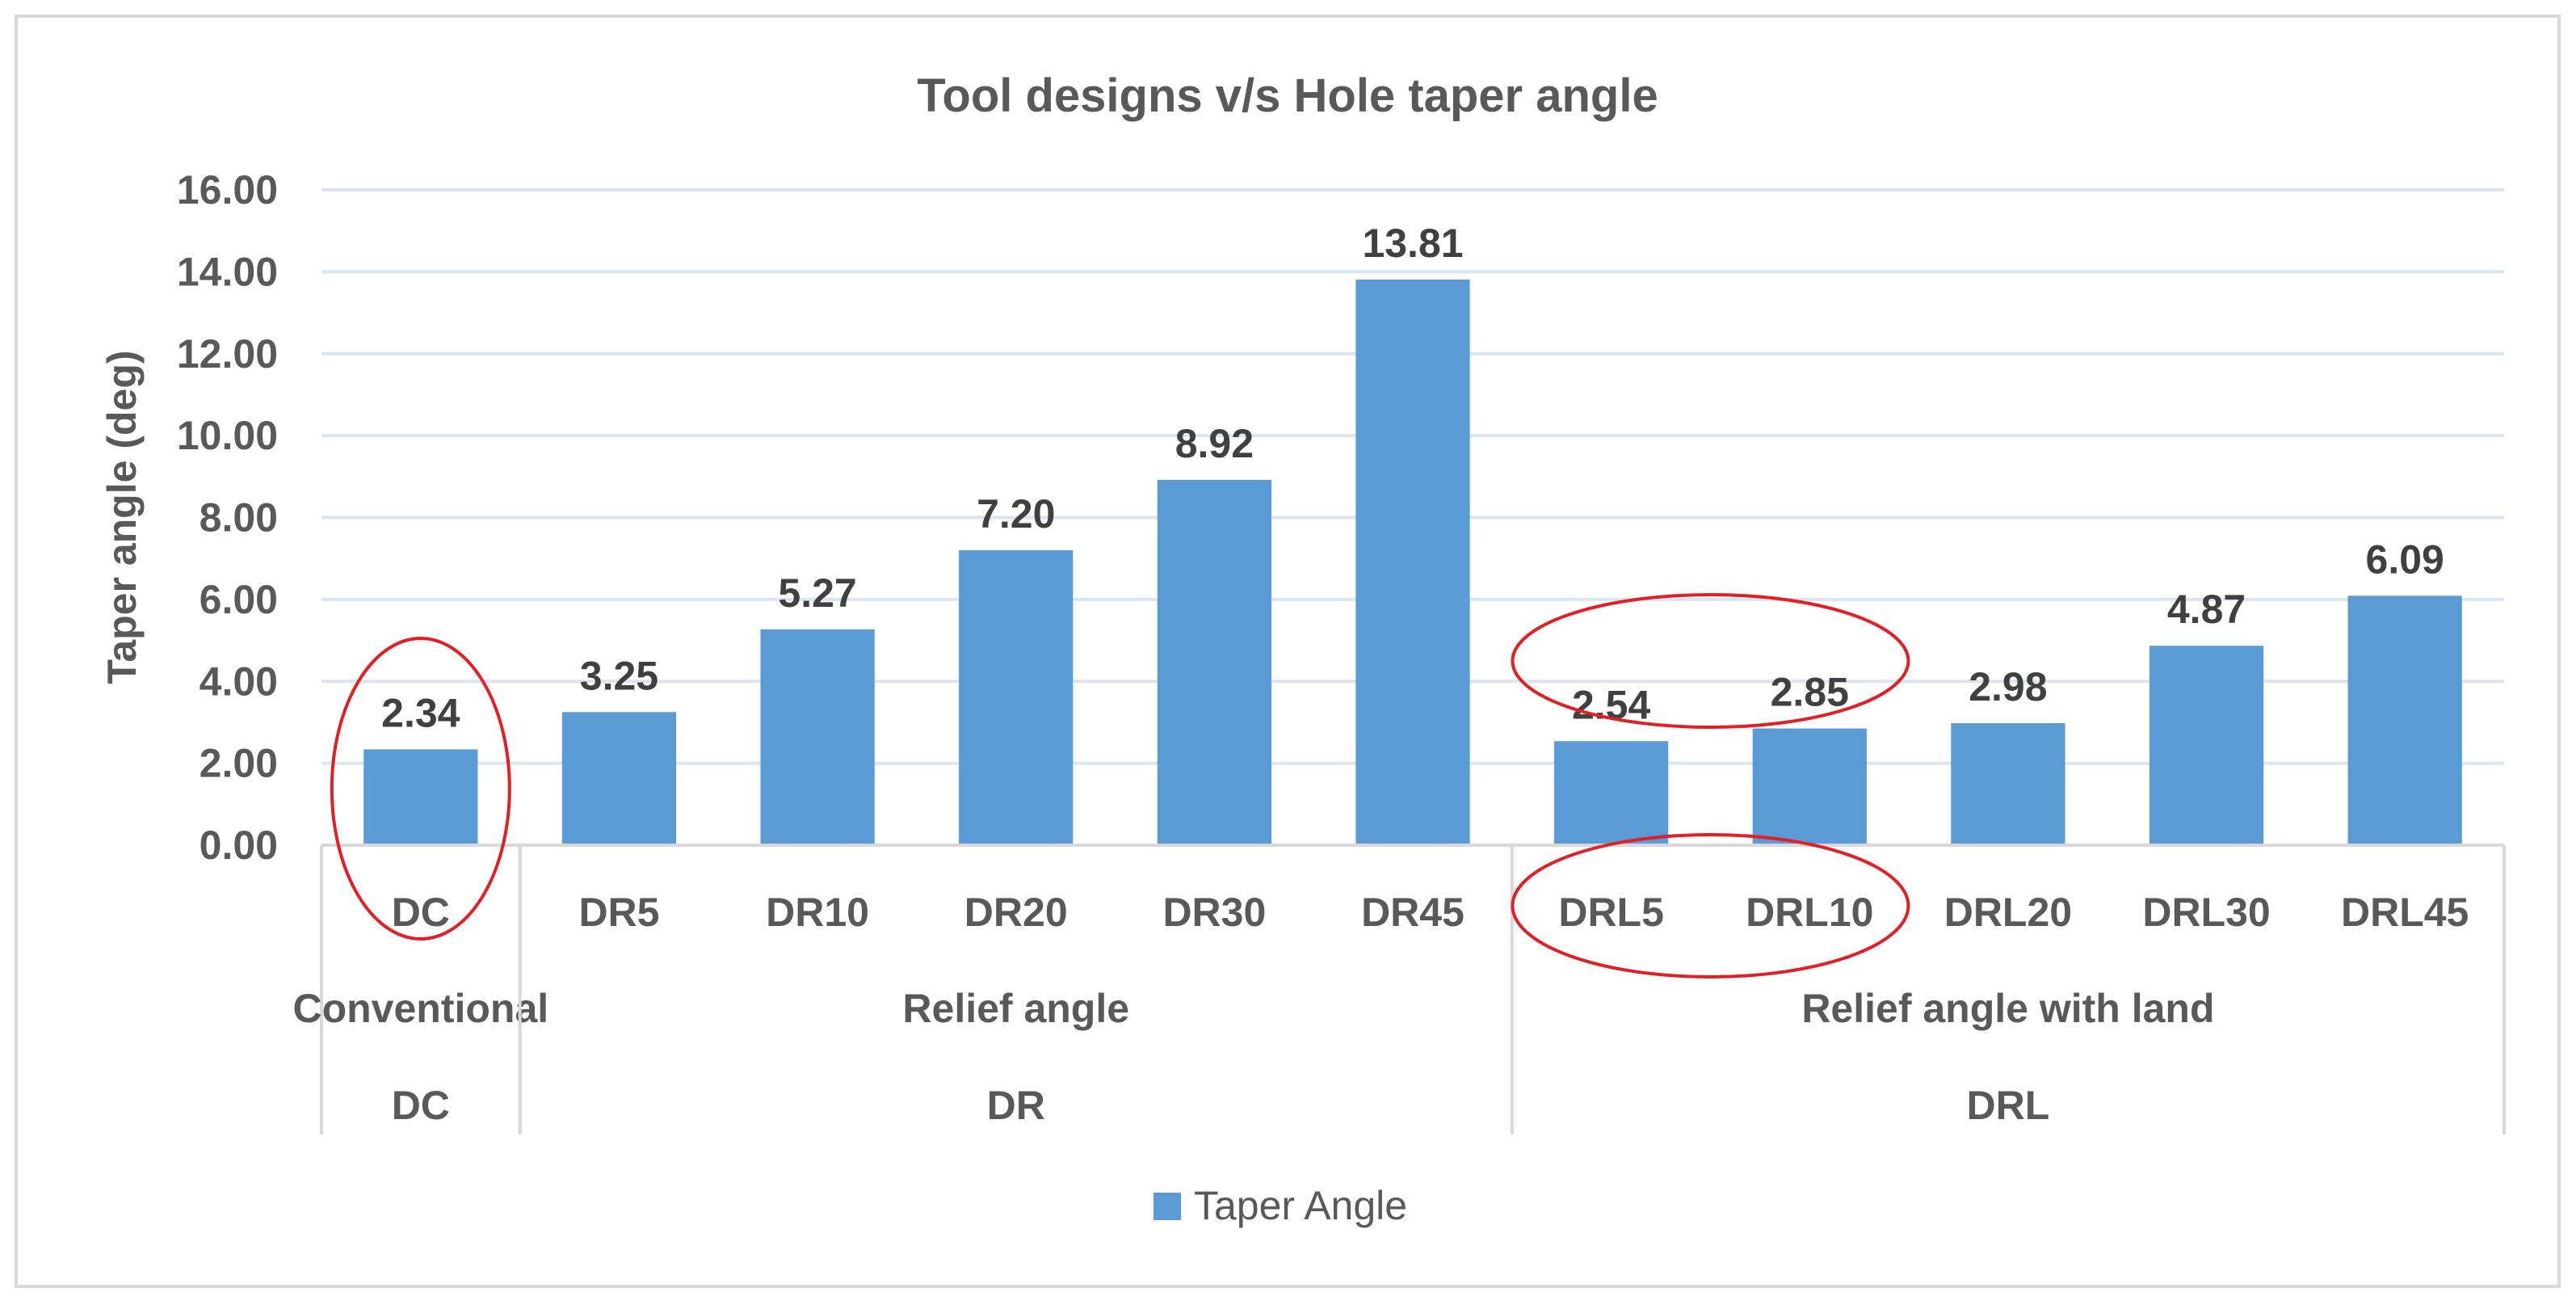 The image size is (2576, 1309). Describe the element at coordinates (1611, 704) in the screenshot. I see `data-label: 2.54` at that location.